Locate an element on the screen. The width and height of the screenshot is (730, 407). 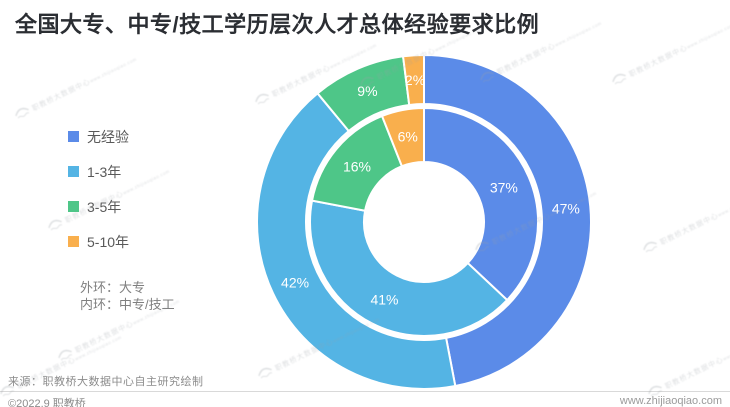
ring-note-inner: 内环：中专/技工 is located at coordinates (127, 304).